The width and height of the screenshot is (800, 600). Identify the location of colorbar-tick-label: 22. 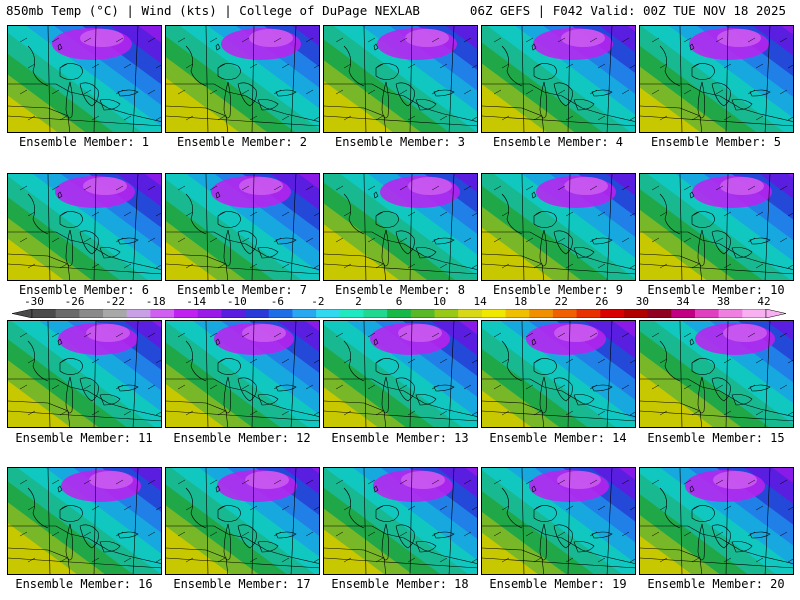
(561, 301).